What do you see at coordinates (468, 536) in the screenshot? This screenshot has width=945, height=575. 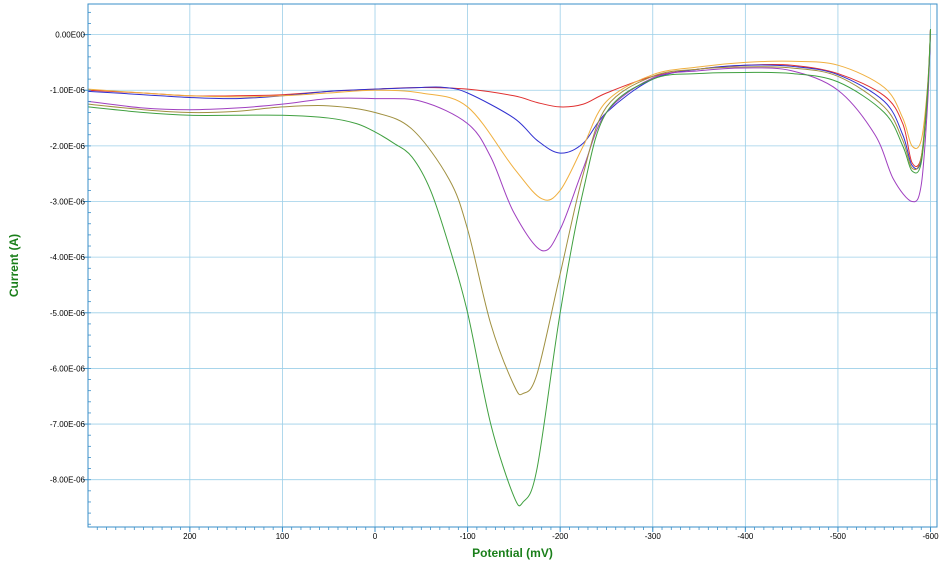 I see `x-tick-label: -100` at bounding box center [468, 536].